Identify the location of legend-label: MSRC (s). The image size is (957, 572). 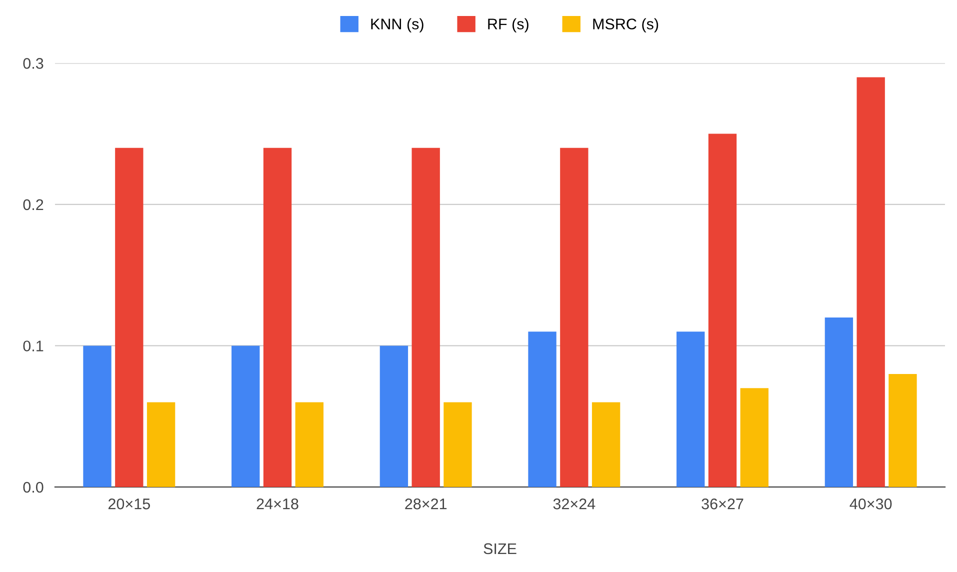
(625, 25).